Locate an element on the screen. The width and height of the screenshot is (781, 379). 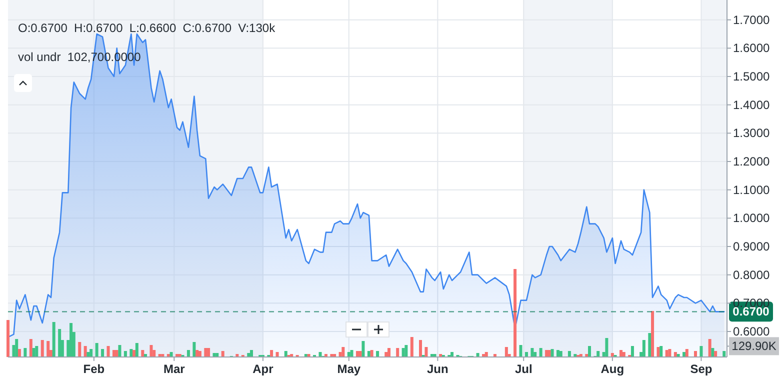
x-tick-label: Jun is located at coordinates (437, 369).